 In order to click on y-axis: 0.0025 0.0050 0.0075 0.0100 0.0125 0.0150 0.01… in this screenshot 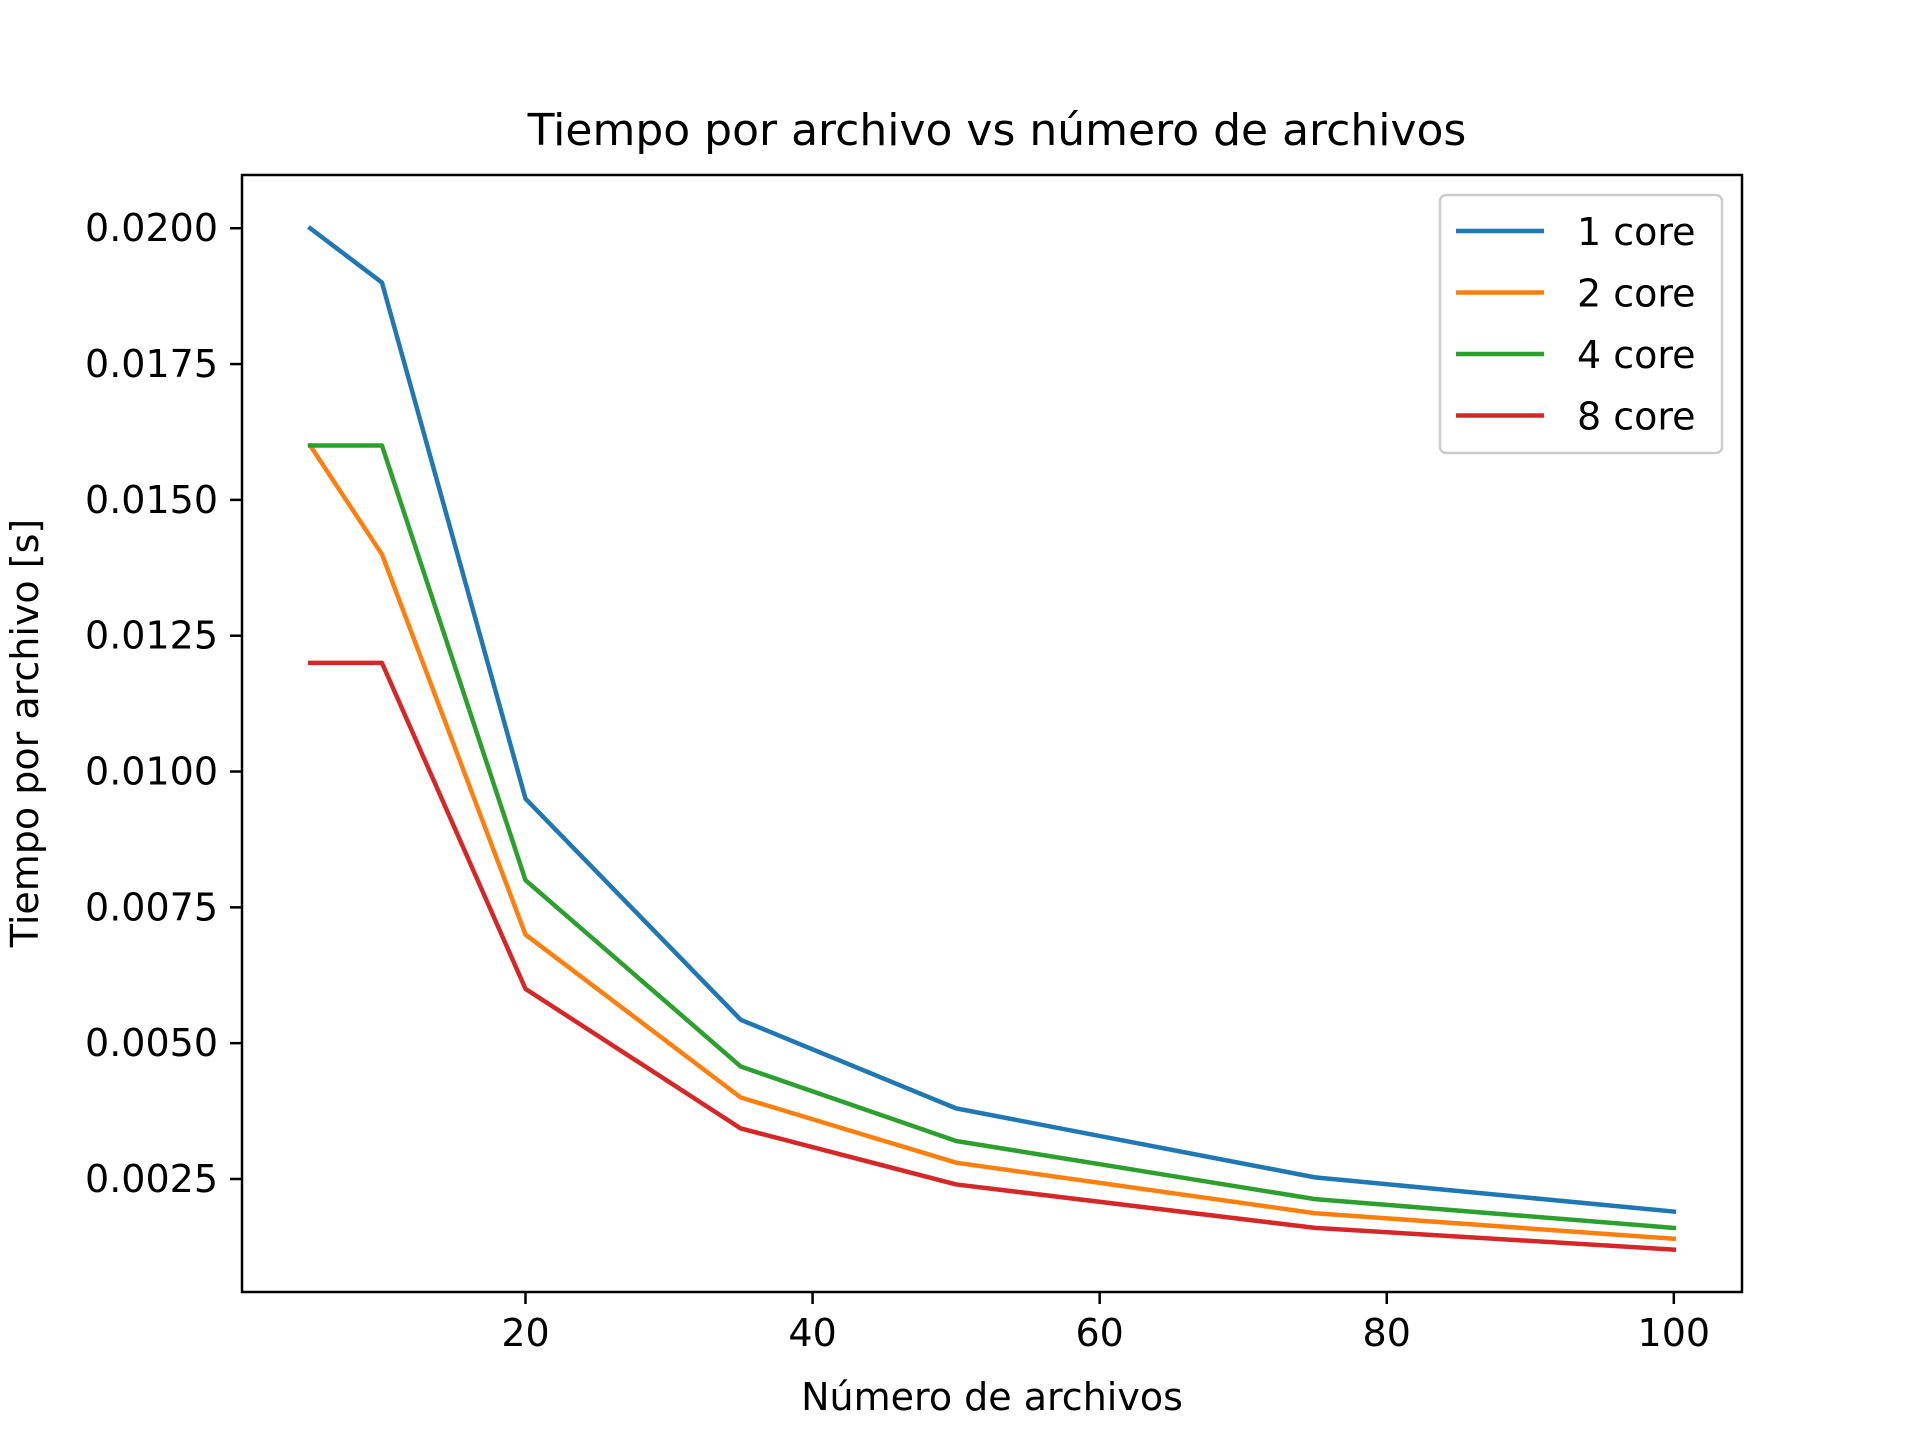, I will do `click(163, 703)`.